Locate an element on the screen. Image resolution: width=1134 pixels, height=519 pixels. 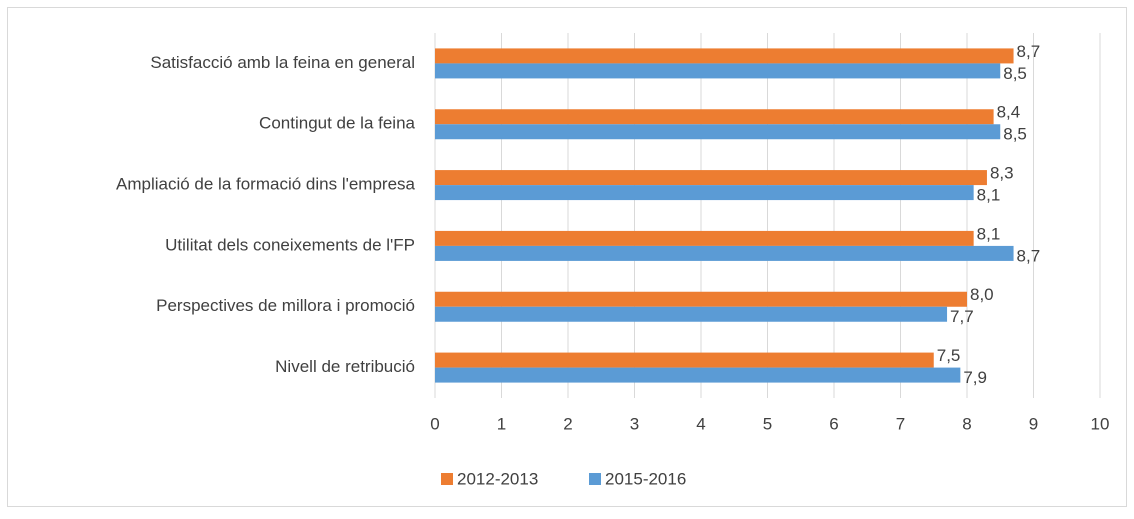
x-tick-label: 5 is located at coordinates (767, 423).